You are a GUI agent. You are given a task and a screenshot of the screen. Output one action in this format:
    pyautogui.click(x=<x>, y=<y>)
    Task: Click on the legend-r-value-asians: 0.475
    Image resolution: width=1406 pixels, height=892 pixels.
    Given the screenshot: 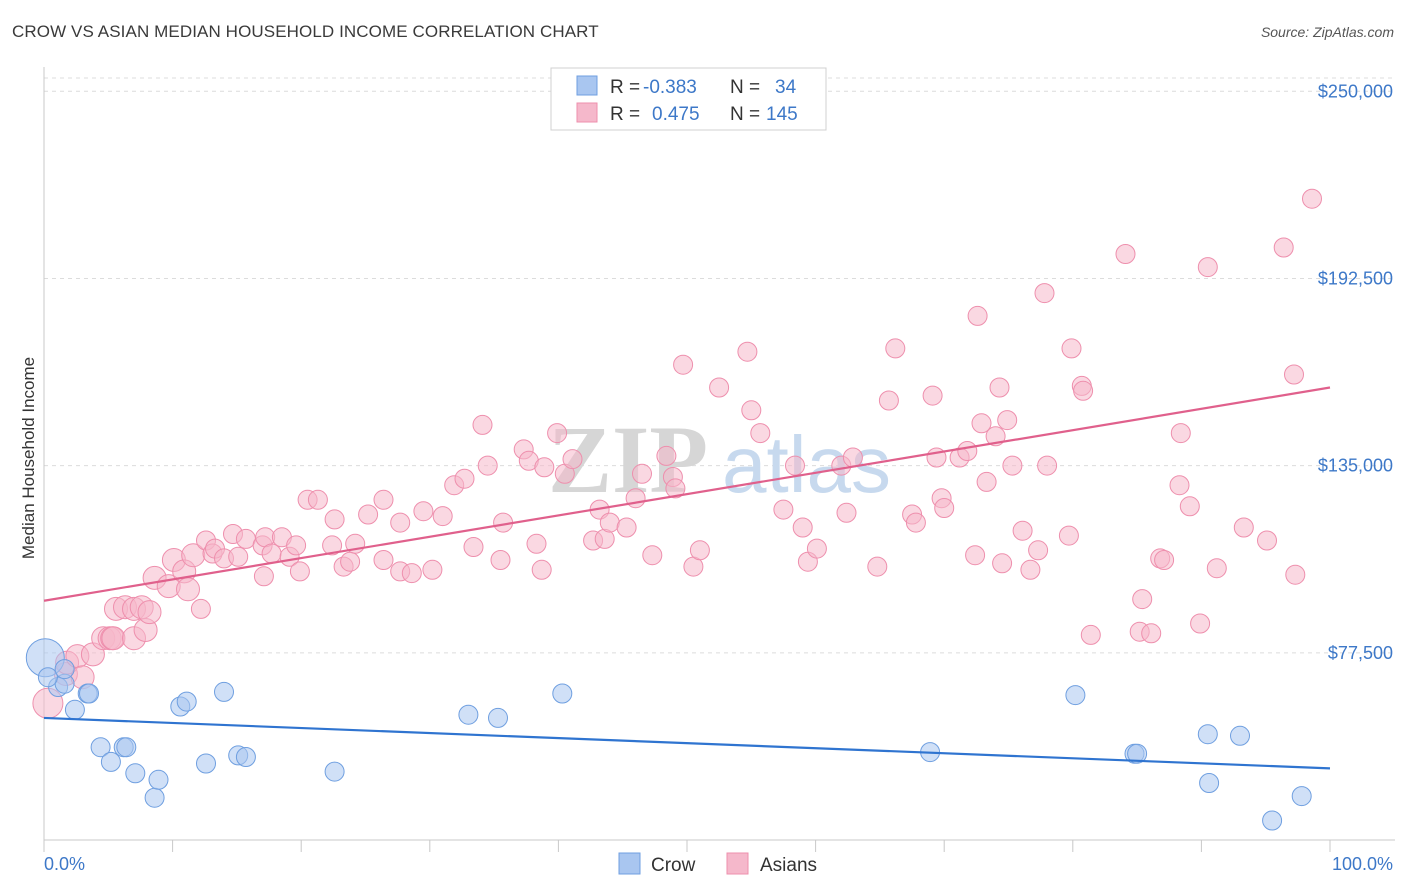 What is the action you would take?
    pyautogui.click(x=676, y=114)
    